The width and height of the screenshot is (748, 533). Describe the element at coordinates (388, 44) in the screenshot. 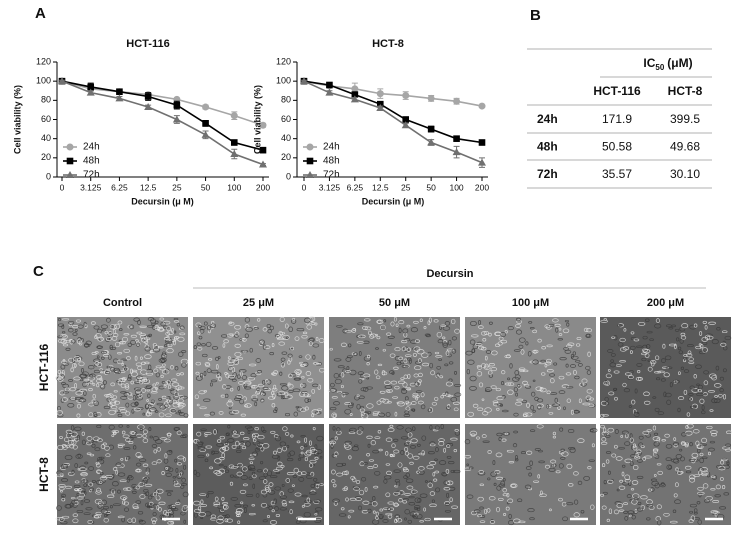

I see `chart-title: HCT-8` at that location.